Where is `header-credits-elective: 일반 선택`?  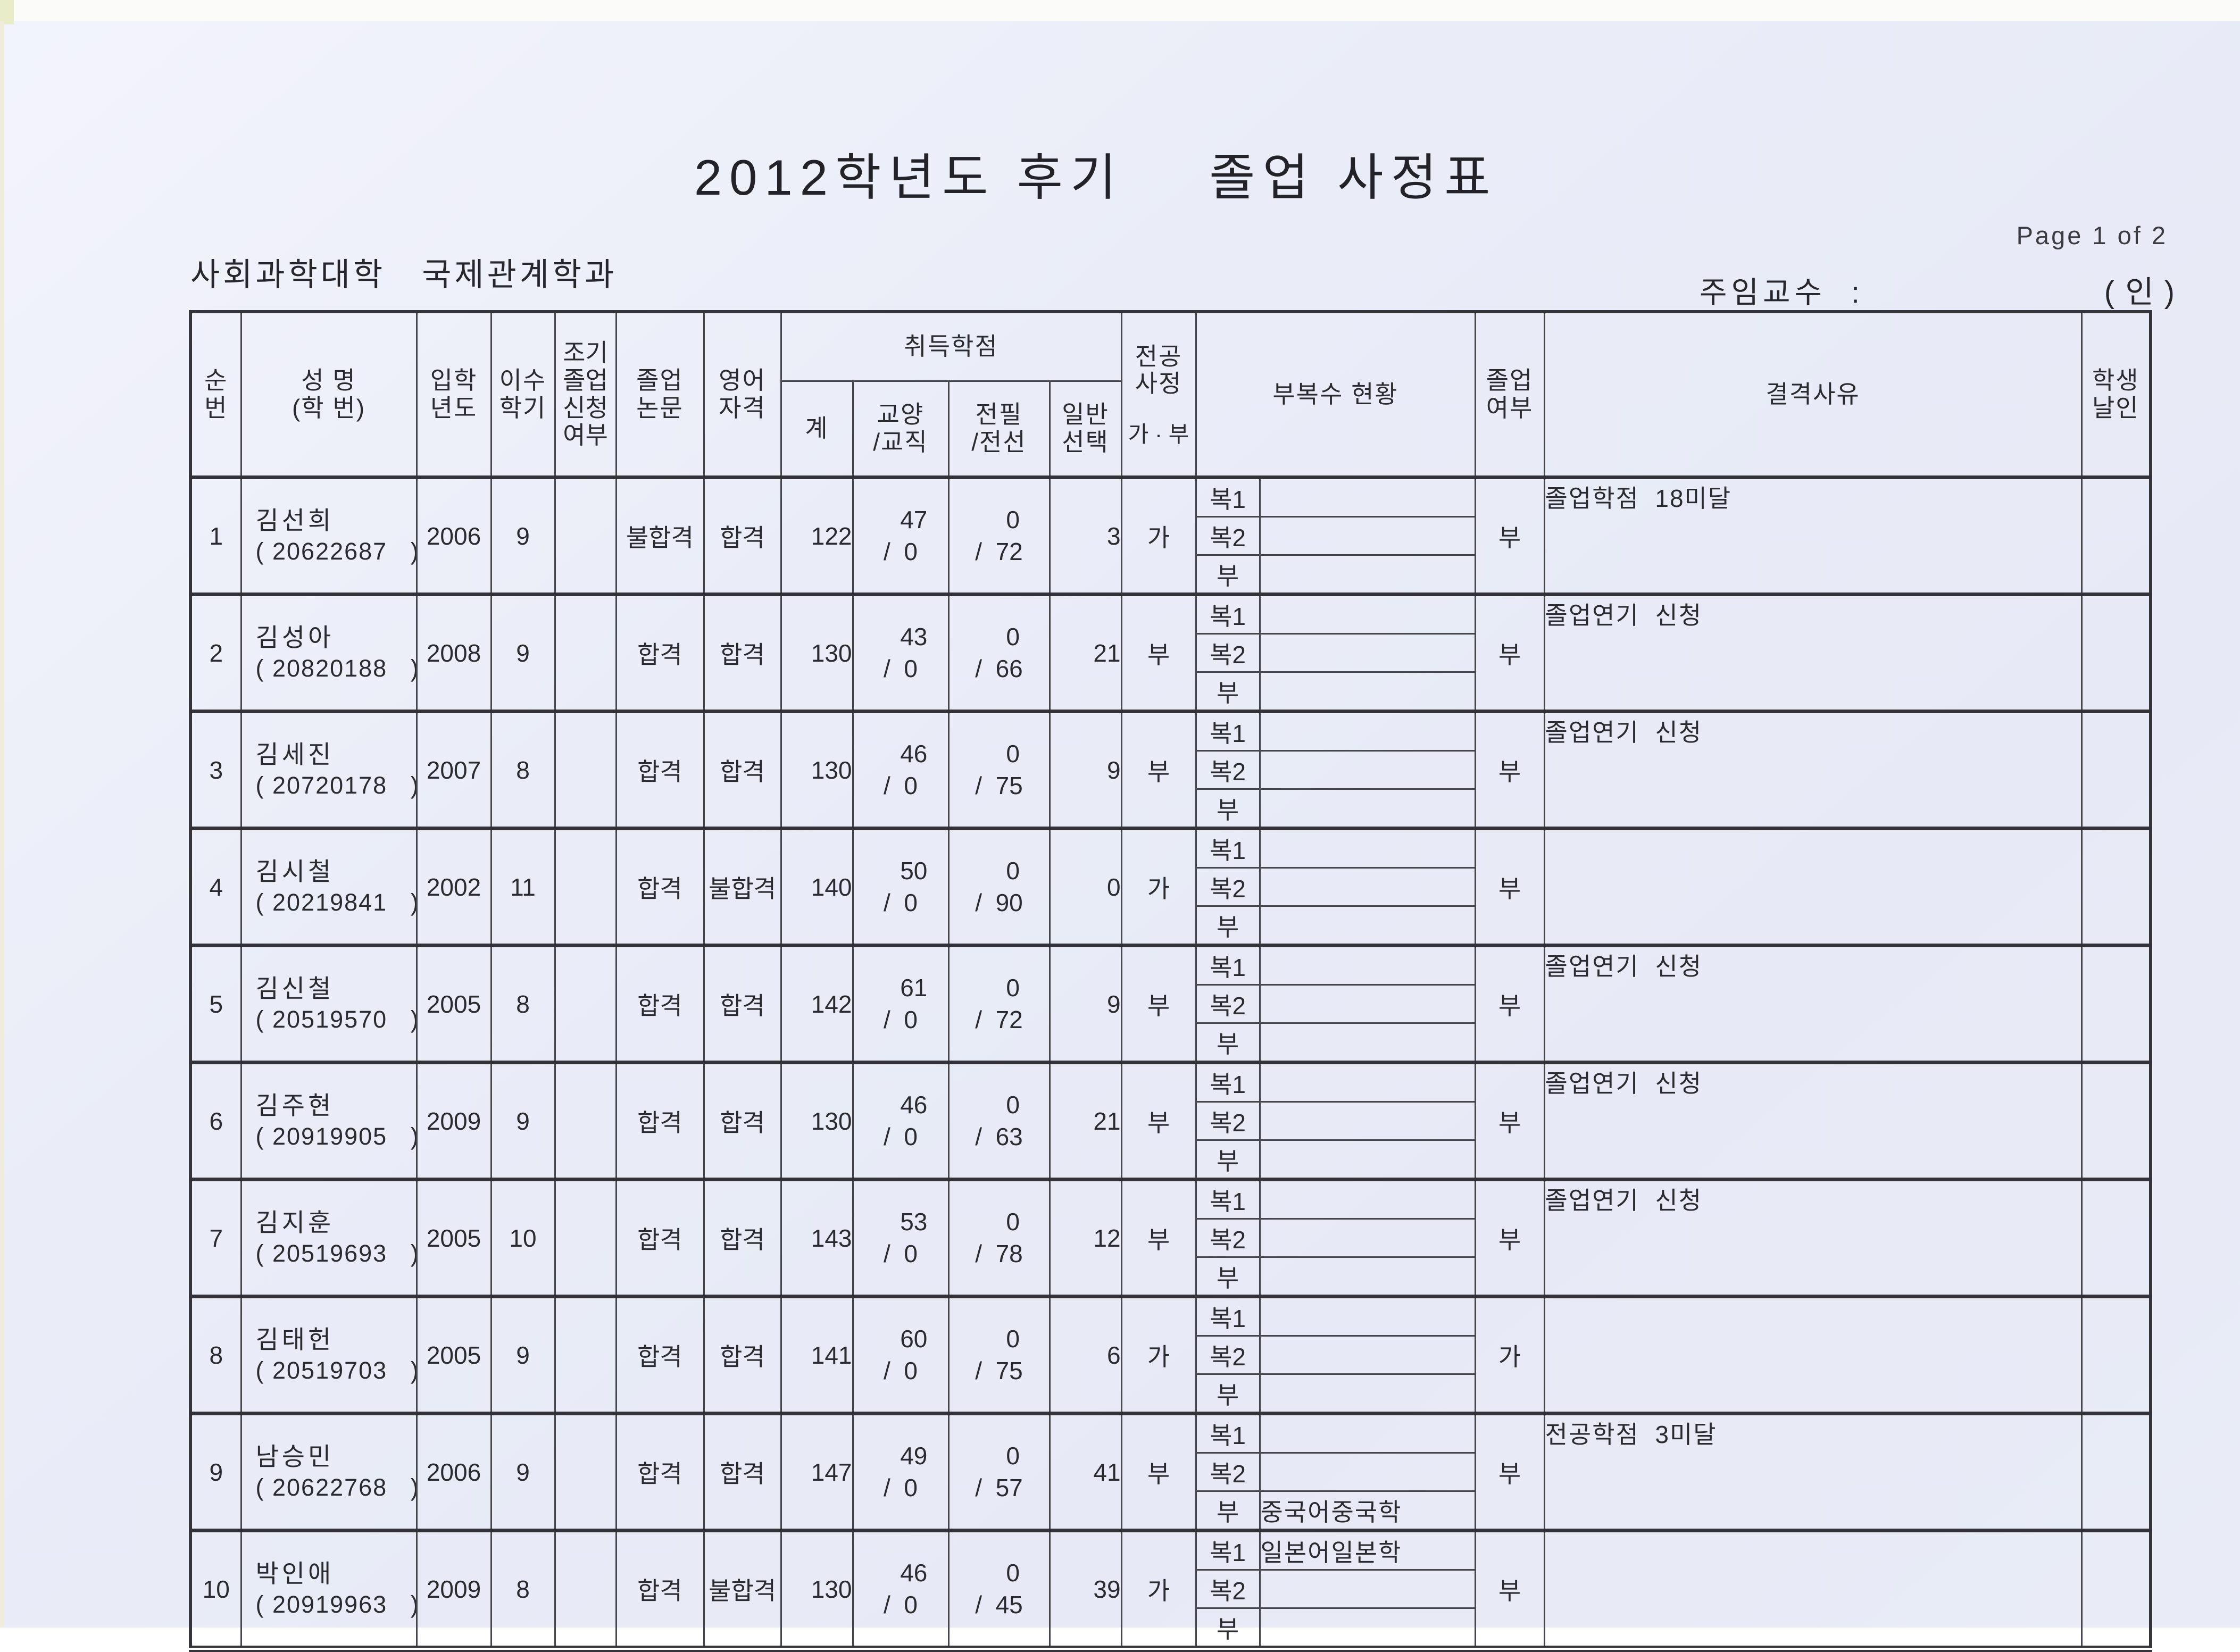 header-credits-elective: 일반 선택 is located at coordinates (1085, 429).